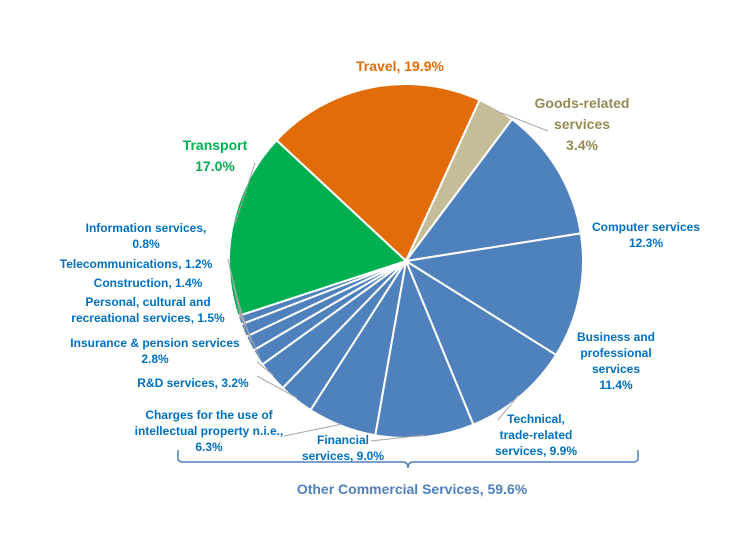  Describe the element at coordinates (616, 361) in the screenshot. I see `label-business-and-professional-services: Business and professional services 11.4%` at that location.